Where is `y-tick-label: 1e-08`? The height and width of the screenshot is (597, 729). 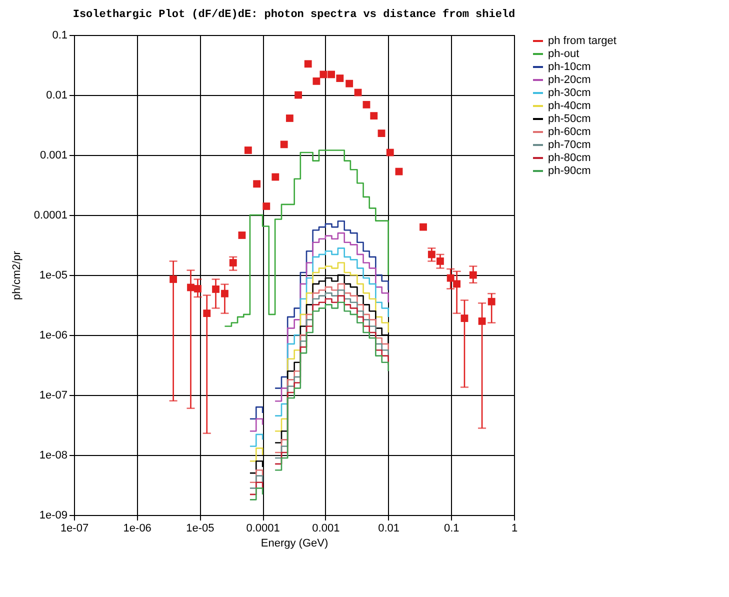
y-tick-label: 1e-08 is located at coordinates (53, 456).